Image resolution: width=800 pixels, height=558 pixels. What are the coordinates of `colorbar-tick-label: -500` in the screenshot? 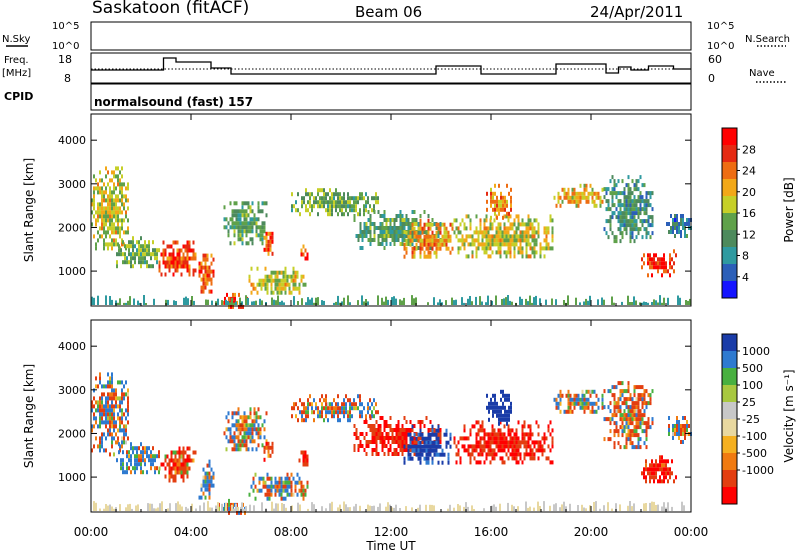 It's located at (754, 453).